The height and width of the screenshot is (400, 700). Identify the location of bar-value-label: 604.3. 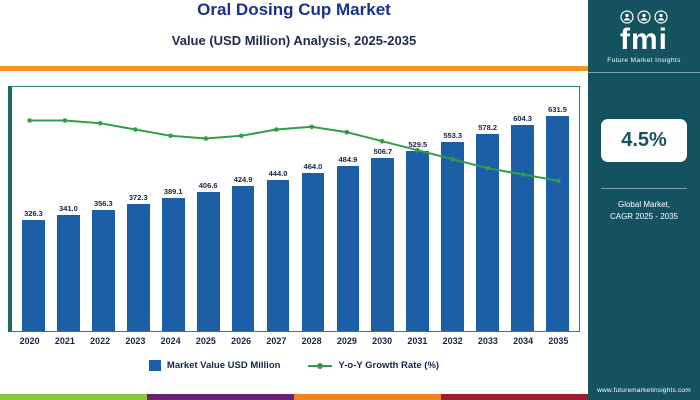
(522, 118).